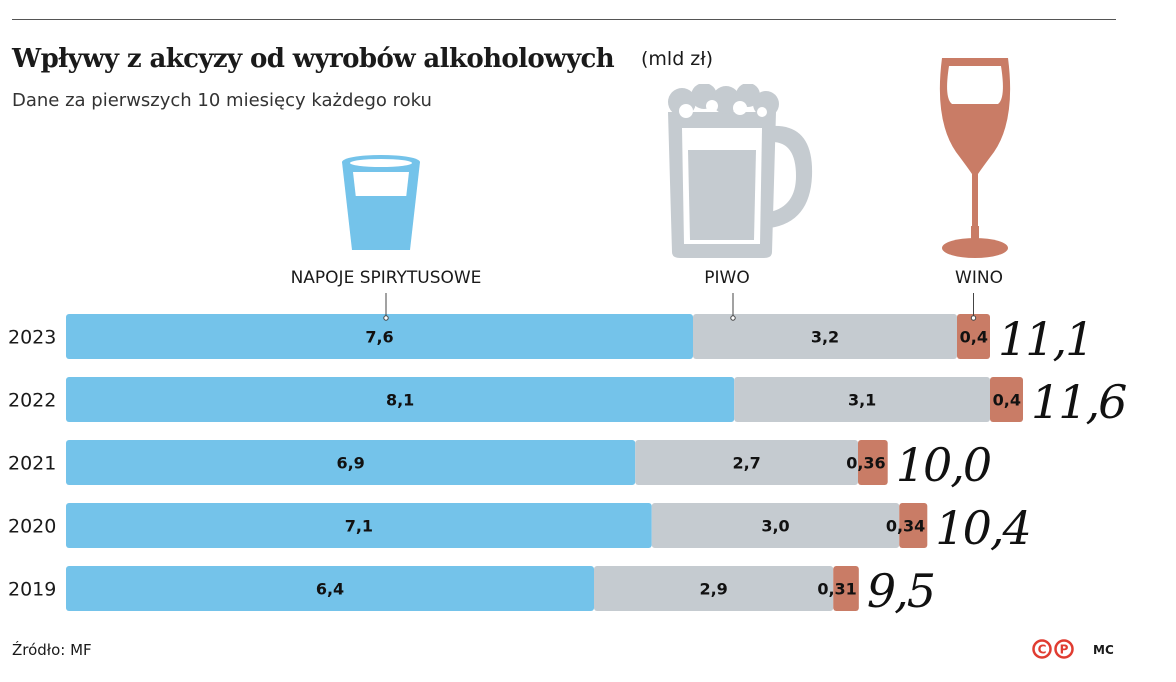 The image size is (1176, 682). I want to click on chart-title: Wpływy z akcyzy od wyrobów alkoholowych, so click(313, 59).